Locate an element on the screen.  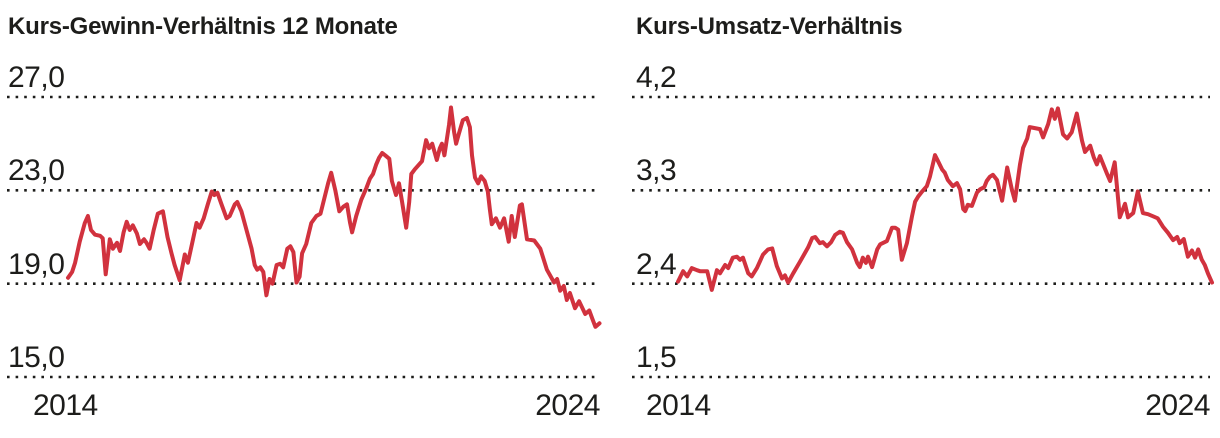
kgv-ytick-23: 23,0 is located at coordinates (36, 170).